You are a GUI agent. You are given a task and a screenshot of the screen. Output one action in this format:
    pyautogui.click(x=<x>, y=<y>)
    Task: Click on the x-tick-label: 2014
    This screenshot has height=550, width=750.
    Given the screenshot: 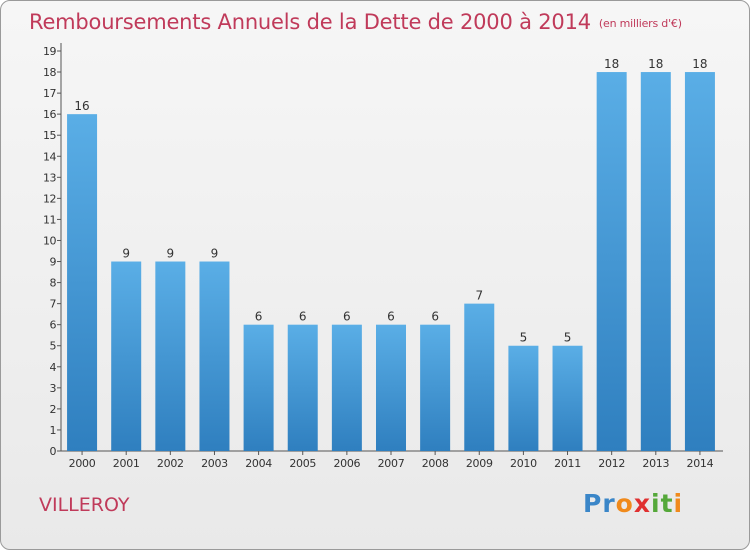 What is the action you would take?
    pyautogui.click(x=700, y=463)
    